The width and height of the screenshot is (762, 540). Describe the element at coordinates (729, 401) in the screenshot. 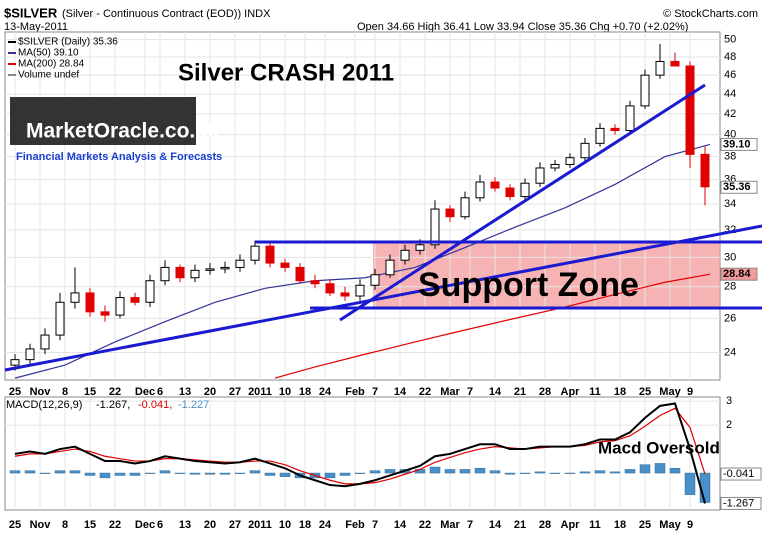

I see `y-tick-label: 3` at that location.